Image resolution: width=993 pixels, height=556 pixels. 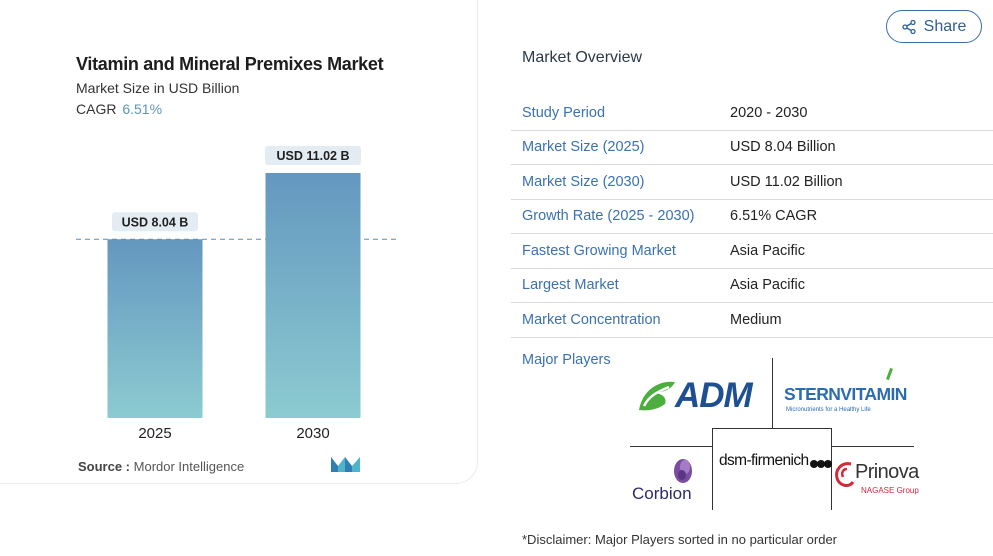 What do you see at coordinates (887, 472) in the screenshot?
I see `prinova-wordmark: Prinova` at bounding box center [887, 472].